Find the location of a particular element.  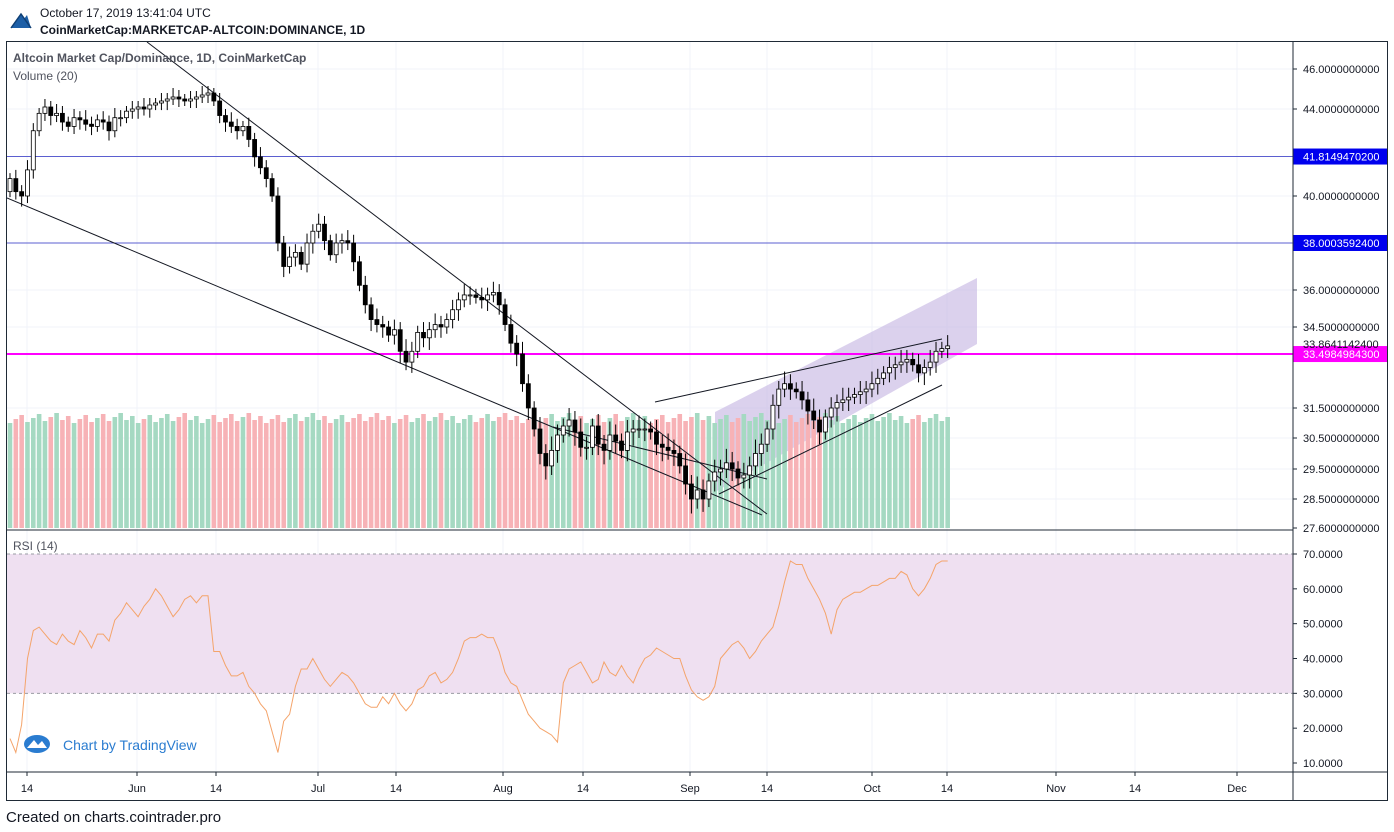

y-tick-label: 36.0000000000 is located at coordinates (1341, 291).